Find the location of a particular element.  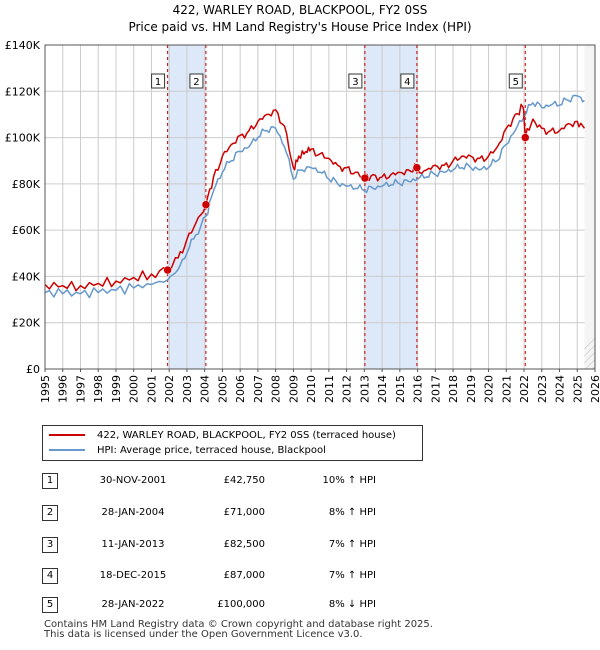

x-tick-label: 2007 is located at coordinates (258, 389).